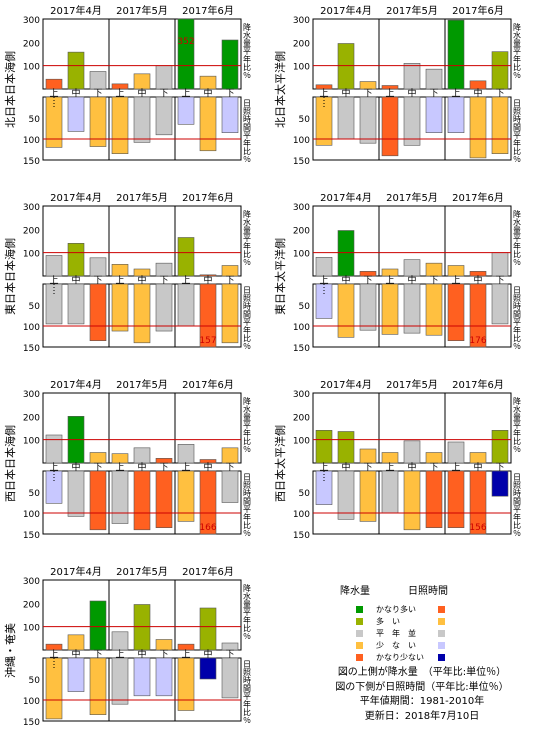 The width and height of the screenshot is (550, 750). What do you see at coordinates (10, 463) in the screenshot?
I see `region-label: 西日本日本海側` at bounding box center [10, 463].